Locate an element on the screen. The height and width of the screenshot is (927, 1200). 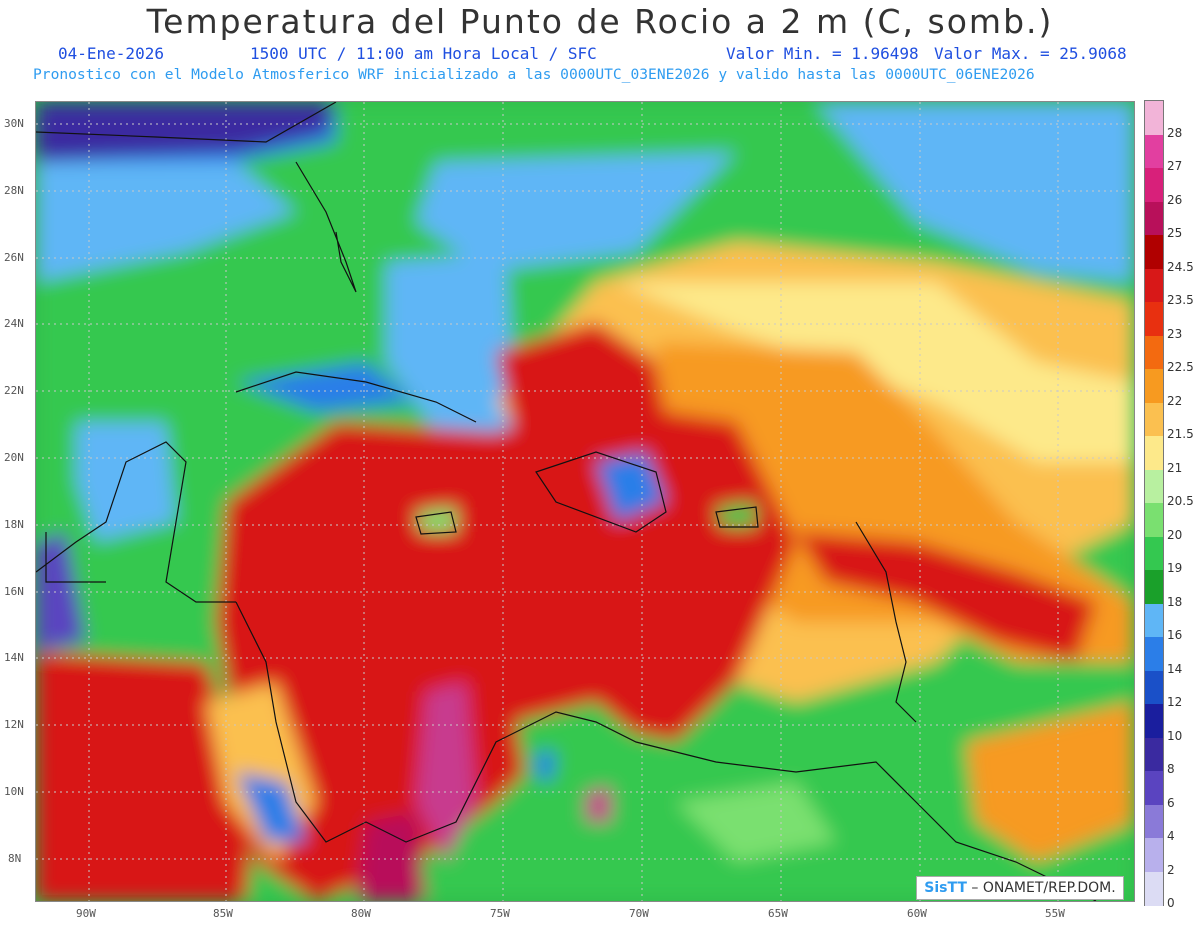
lat-label: 22N is located at coordinates (14, 390).